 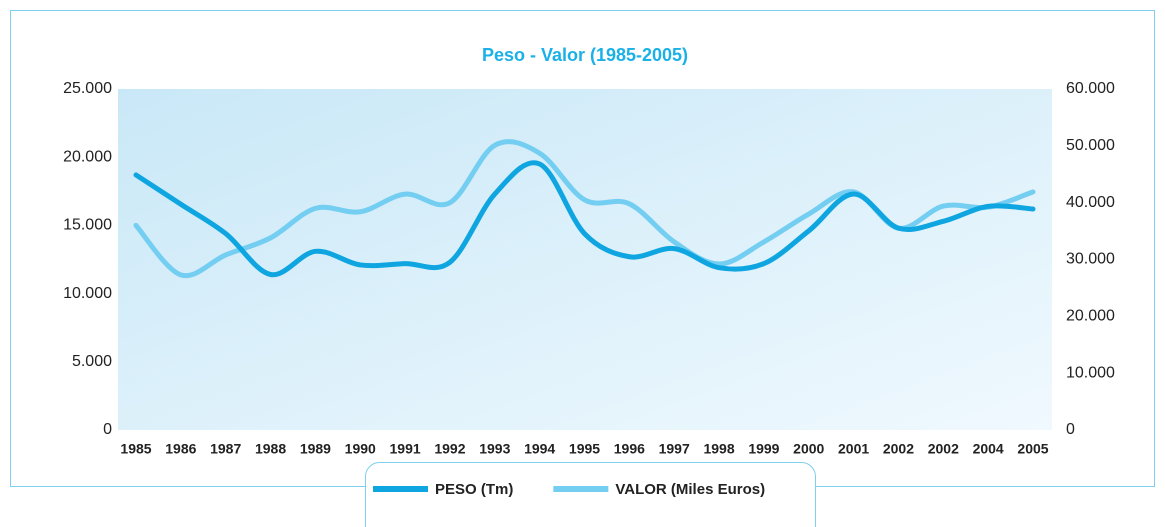 I want to click on y2-tick-label: 20.000, so click(x=1090, y=316).